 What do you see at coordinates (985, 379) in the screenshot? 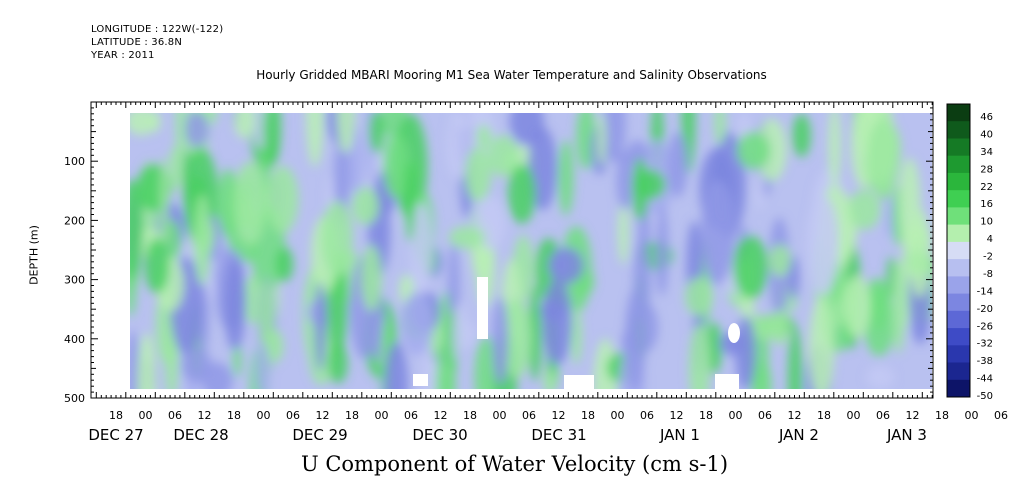
I see `colorbar-label: -44` at bounding box center [985, 379].